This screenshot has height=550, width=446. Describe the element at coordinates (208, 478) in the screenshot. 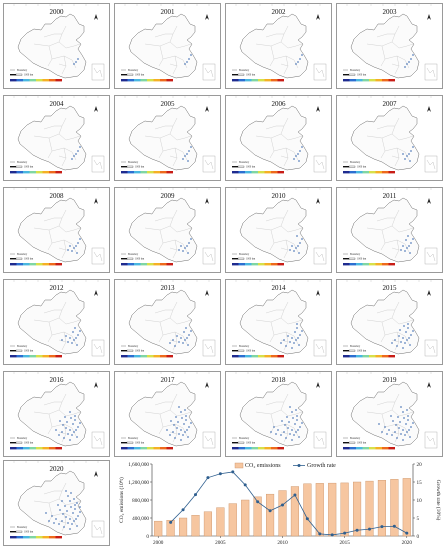

I see `growth-point-2004` at that location.